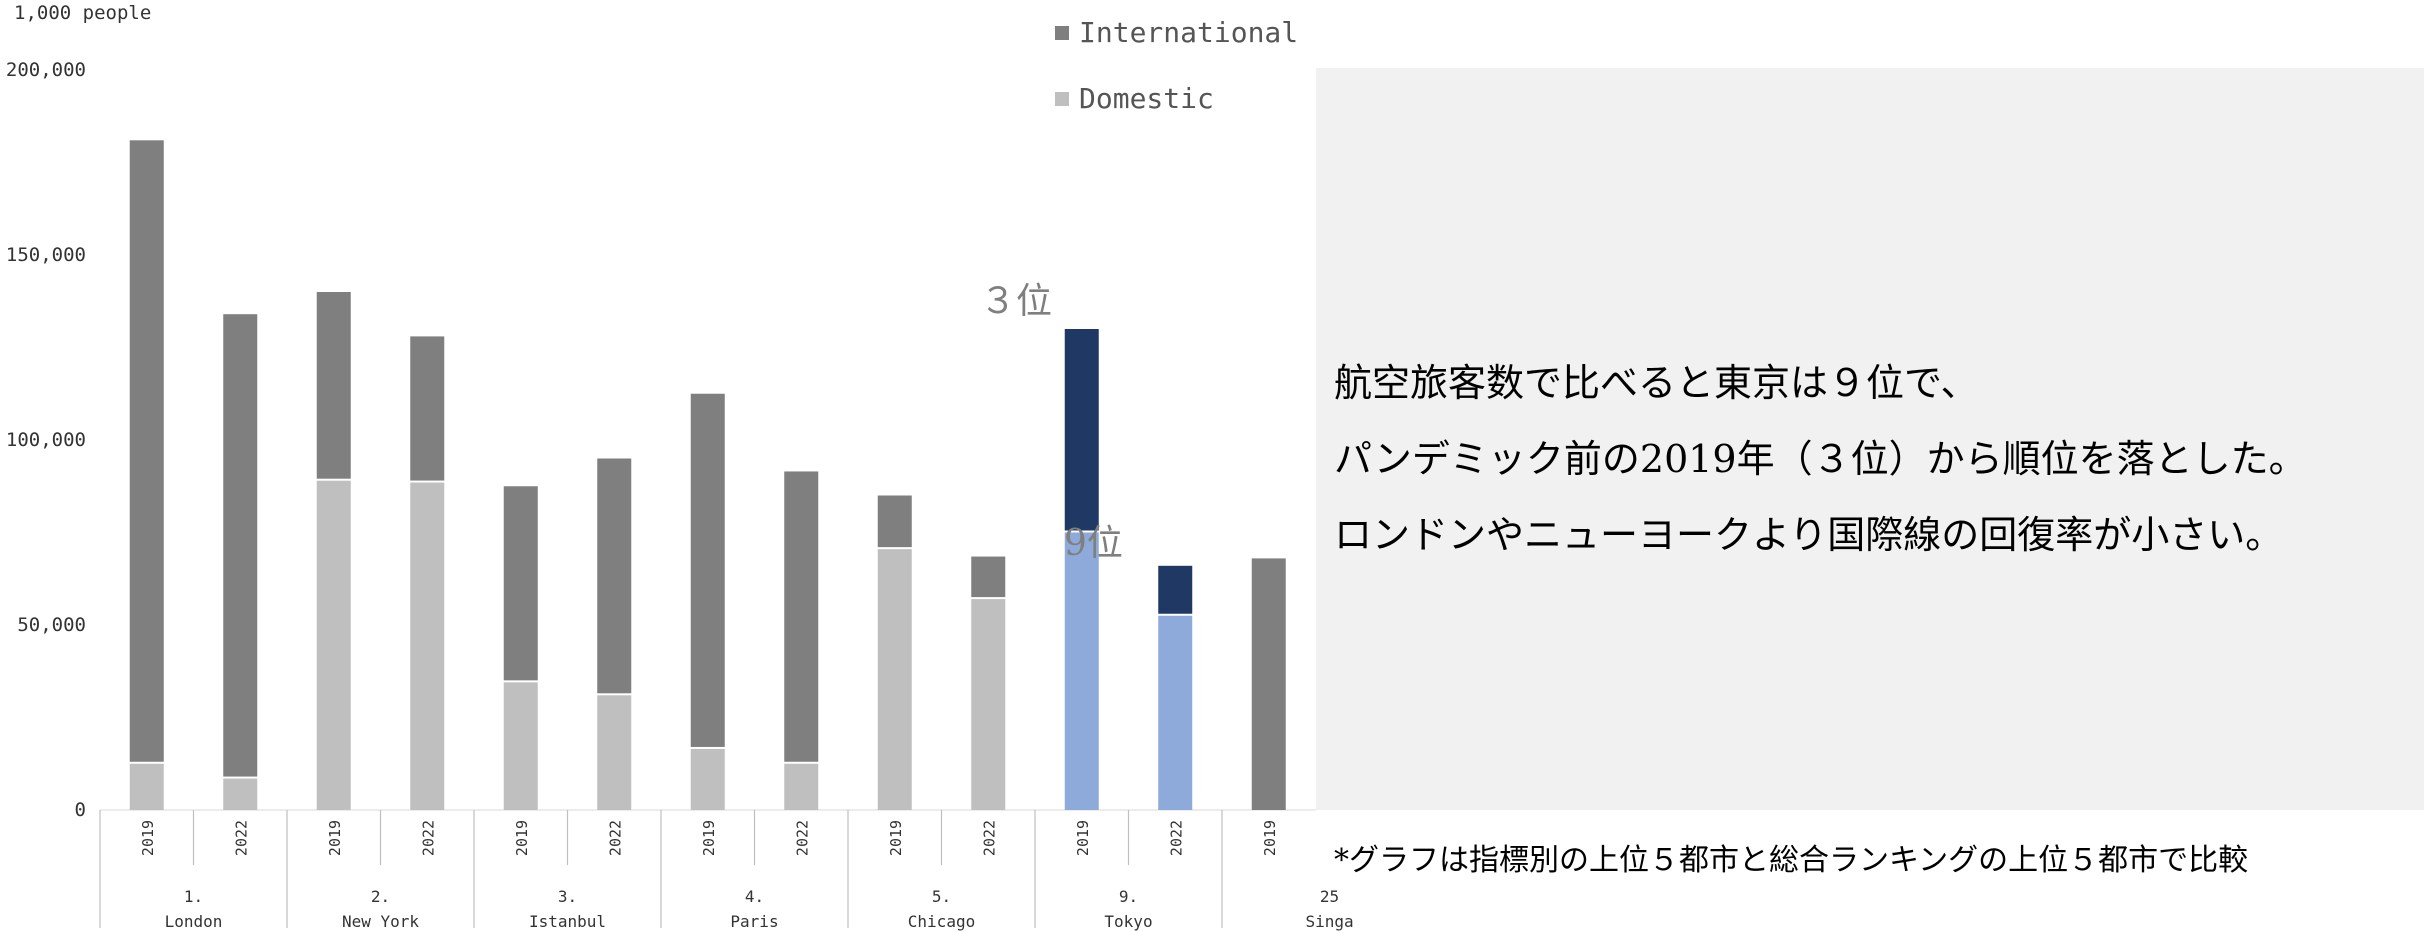 The image size is (2432, 931). What do you see at coordinates (1093, 543) in the screenshot?
I see `rank-annotation-2022: 9位` at bounding box center [1093, 543].